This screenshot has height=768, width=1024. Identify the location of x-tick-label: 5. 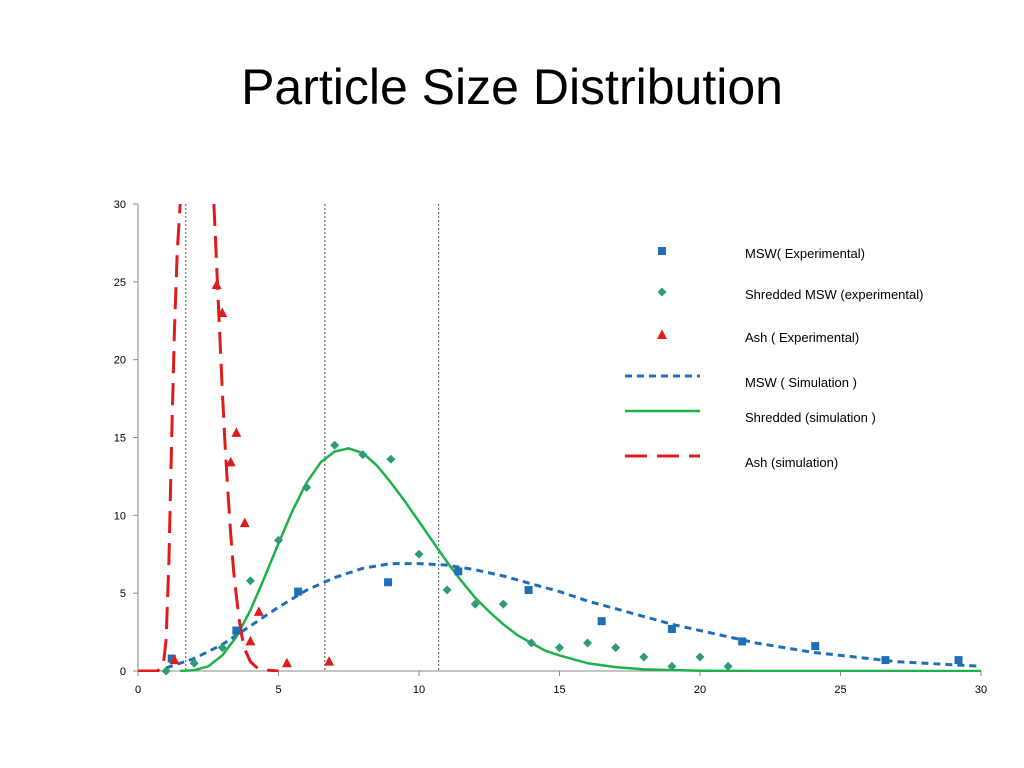
(278, 690).